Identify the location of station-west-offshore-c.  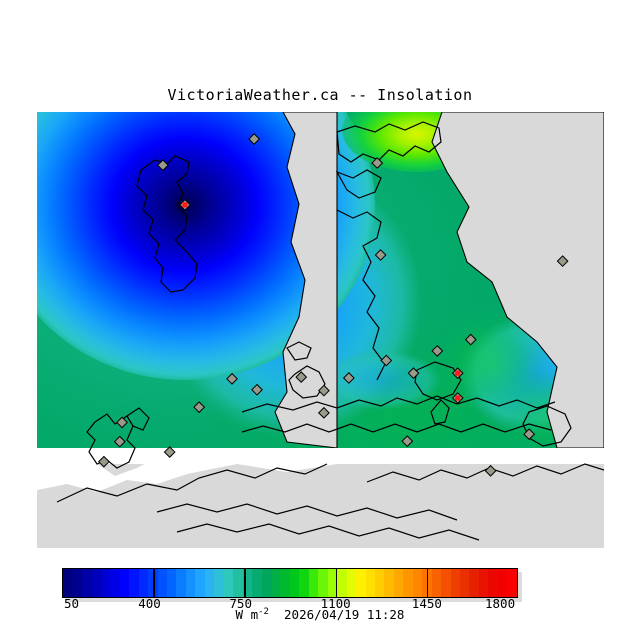
(103, 461).